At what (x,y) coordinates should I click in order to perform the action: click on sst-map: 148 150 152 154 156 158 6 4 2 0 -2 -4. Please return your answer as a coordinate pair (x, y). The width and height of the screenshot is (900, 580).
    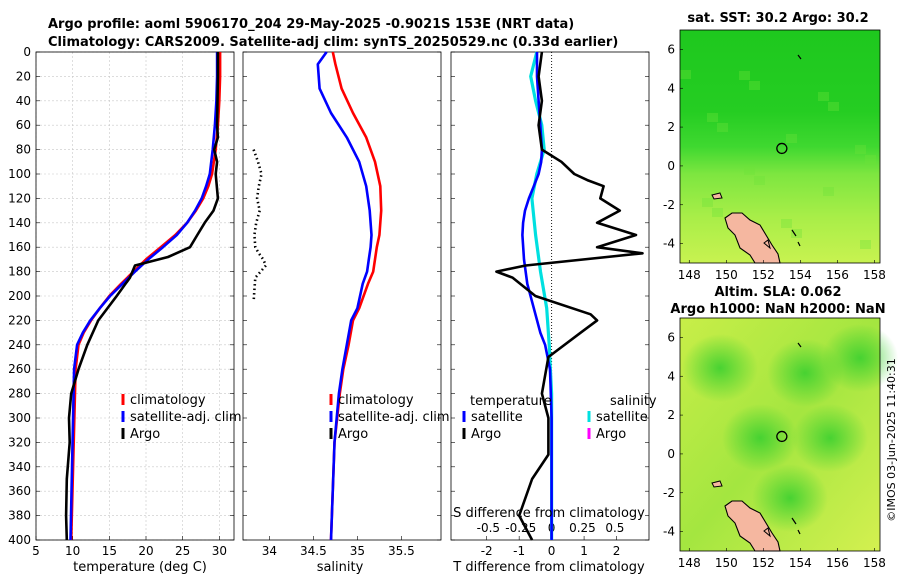
    Looking at the image, I should click on (774, 155).